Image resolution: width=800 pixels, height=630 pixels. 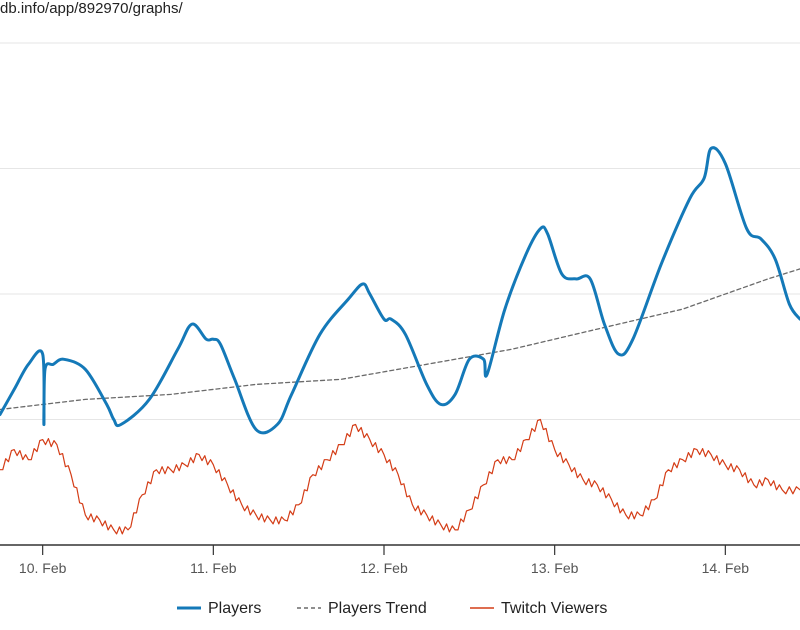 What do you see at coordinates (554, 608) in the screenshot?
I see `legend-label: Twitch Viewers` at bounding box center [554, 608].